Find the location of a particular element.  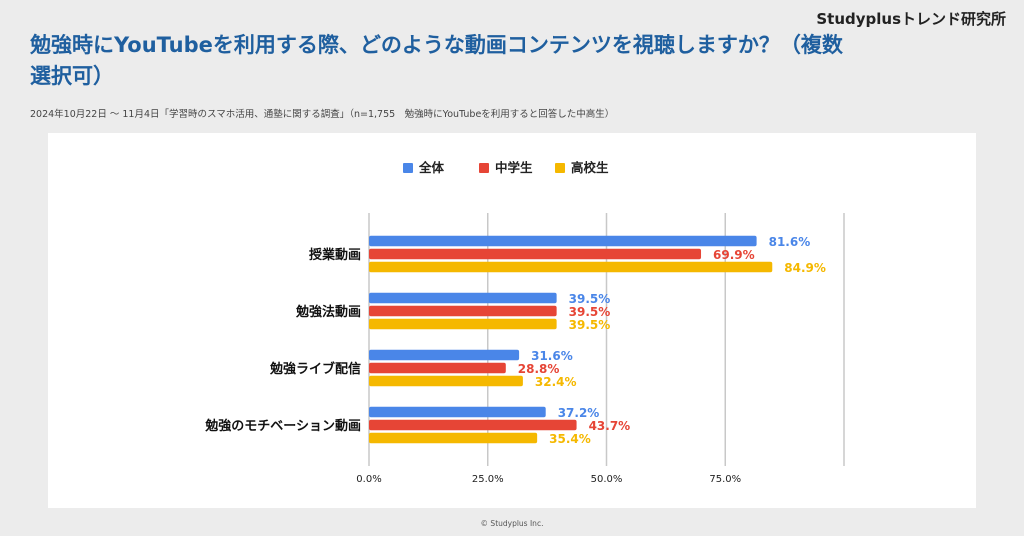

legend-label-0: 全体 is located at coordinates (431, 167).